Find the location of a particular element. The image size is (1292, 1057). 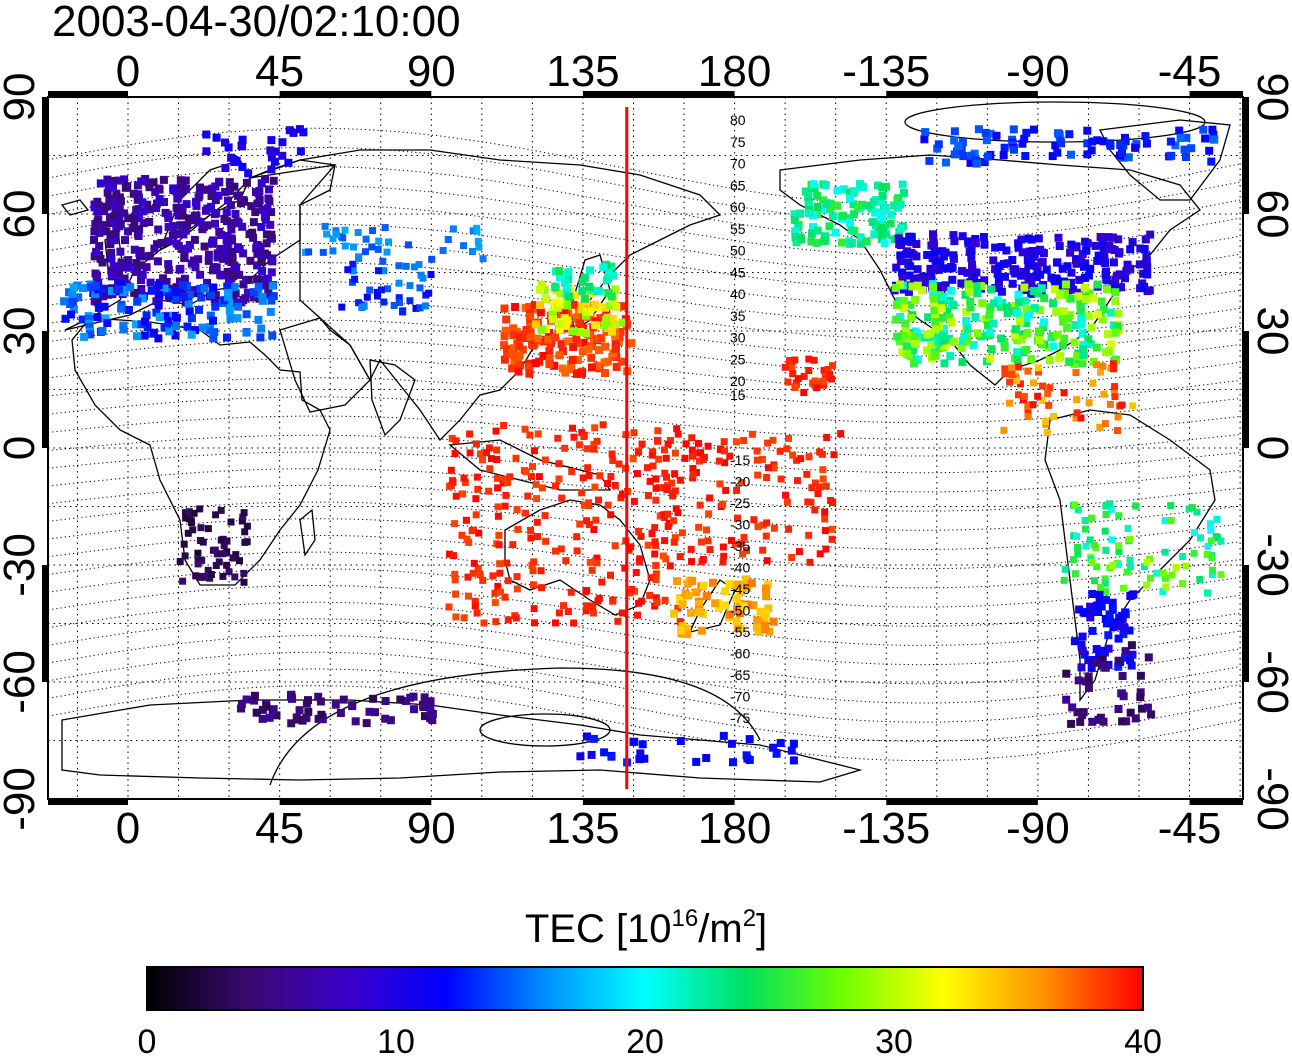

lat-tick-label-right: 60 is located at coordinates (1270, 214).